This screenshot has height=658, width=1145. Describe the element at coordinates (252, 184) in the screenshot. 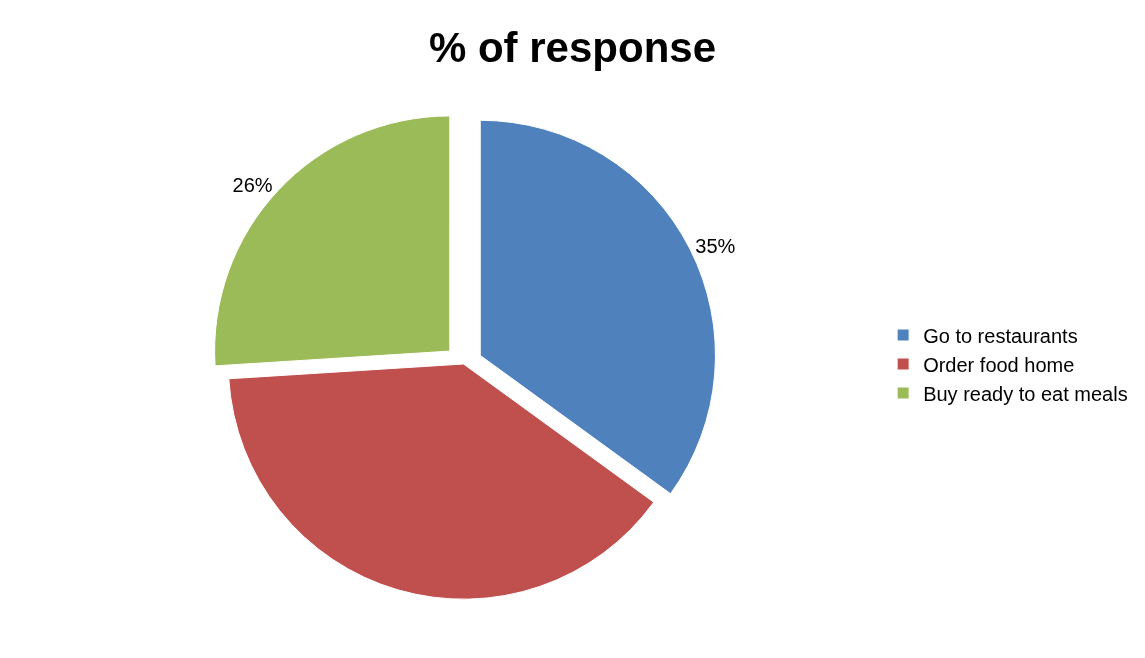

I see `data-label: 26%` at that location.